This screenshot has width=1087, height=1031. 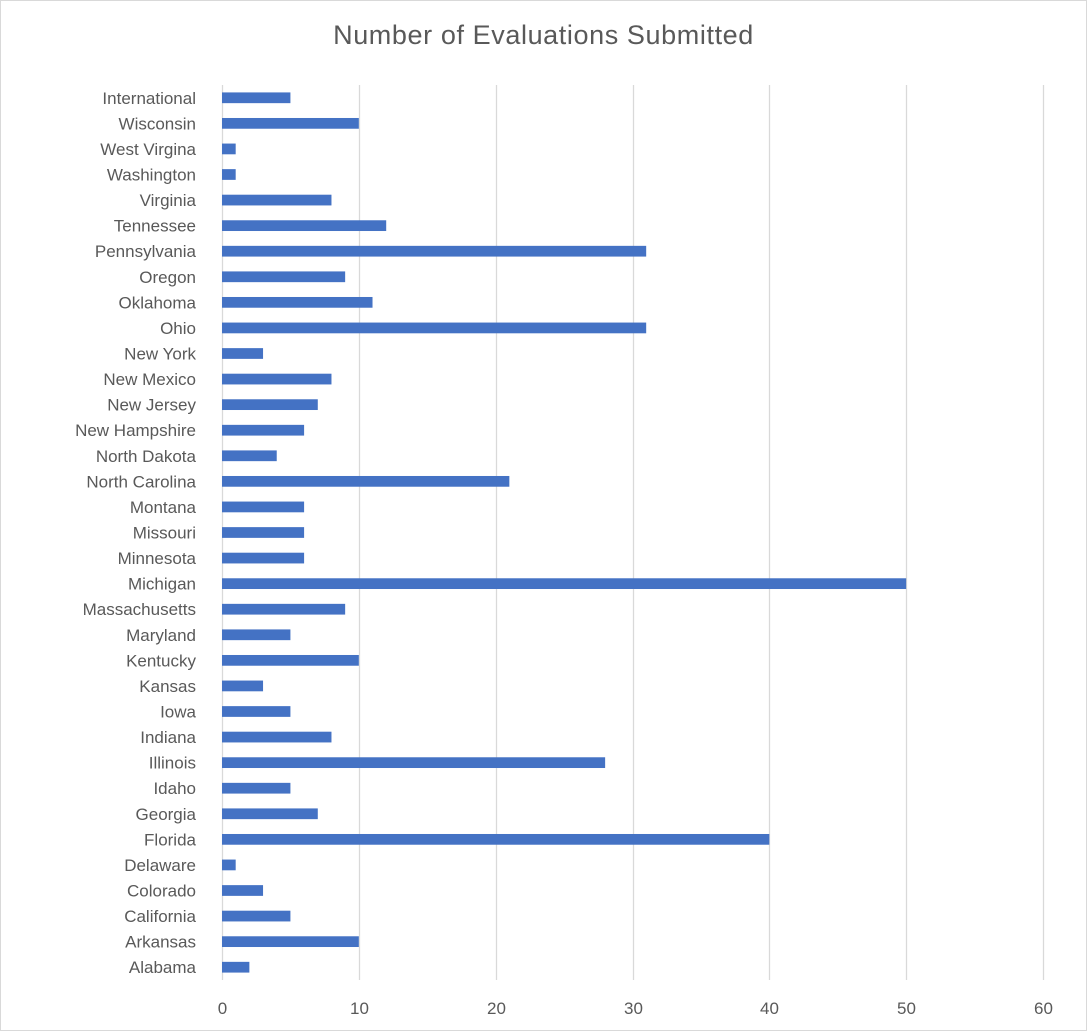 What do you see at coordinates (256, 788) in the screenshot?
I see `bar-idaho` at bounding box center [256, 788].